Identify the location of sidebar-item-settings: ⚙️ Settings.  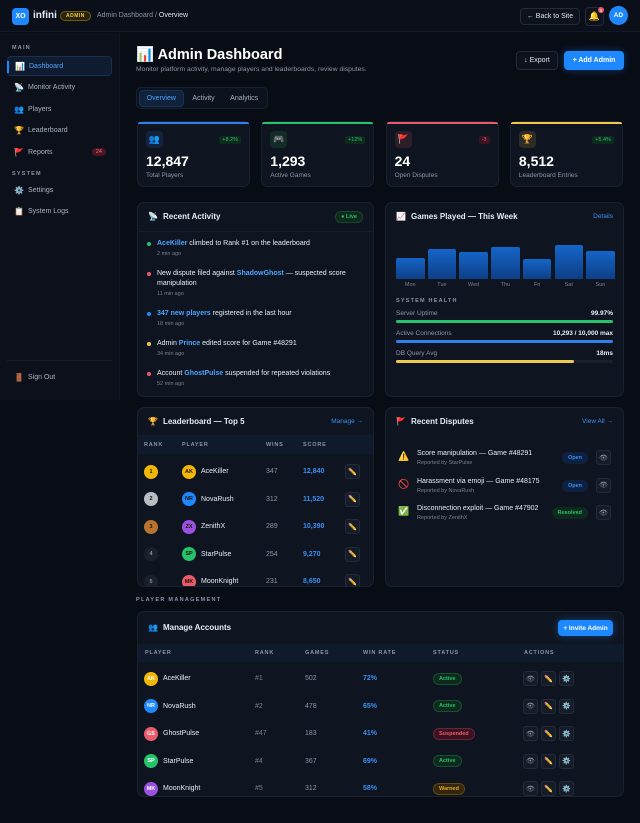
(59, 190).